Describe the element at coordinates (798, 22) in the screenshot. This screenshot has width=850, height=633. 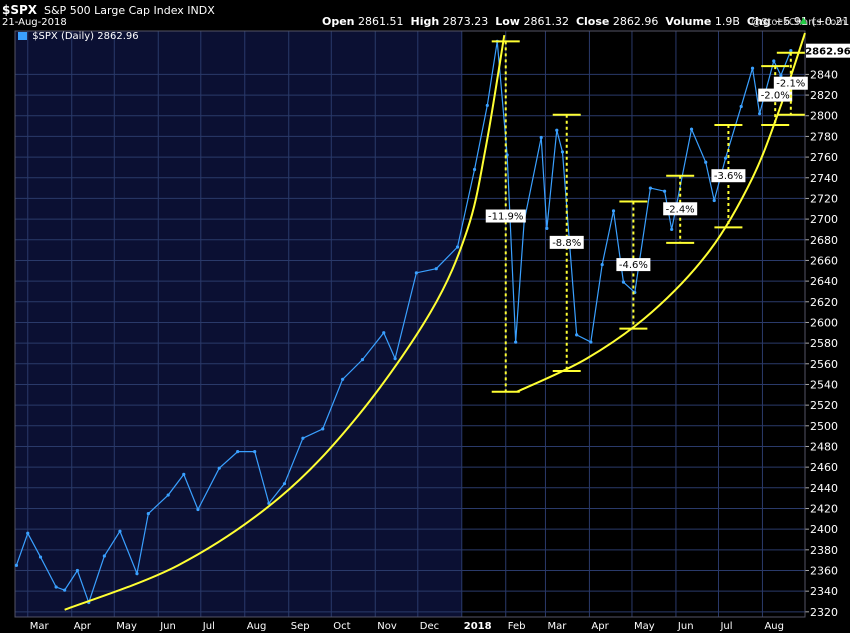
I see `stockcharts-credit: @StockCharts.com` at that location.